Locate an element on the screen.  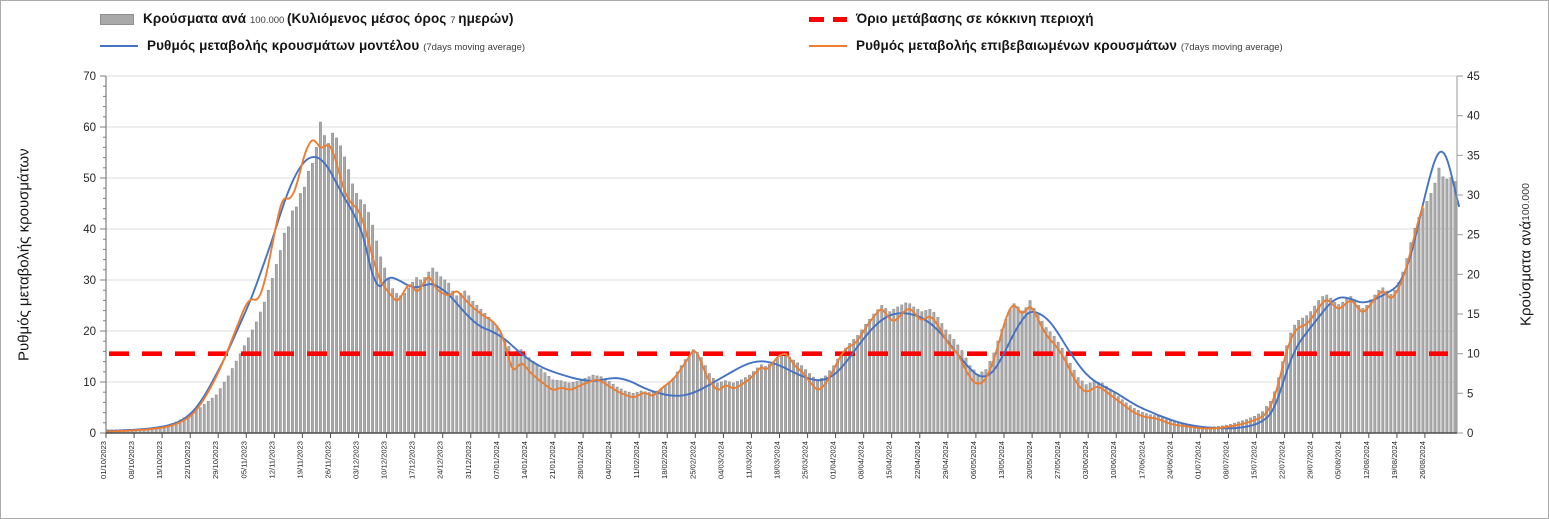
x-tick-label: 12/08/2024 is located at coordinates (1366, 460).